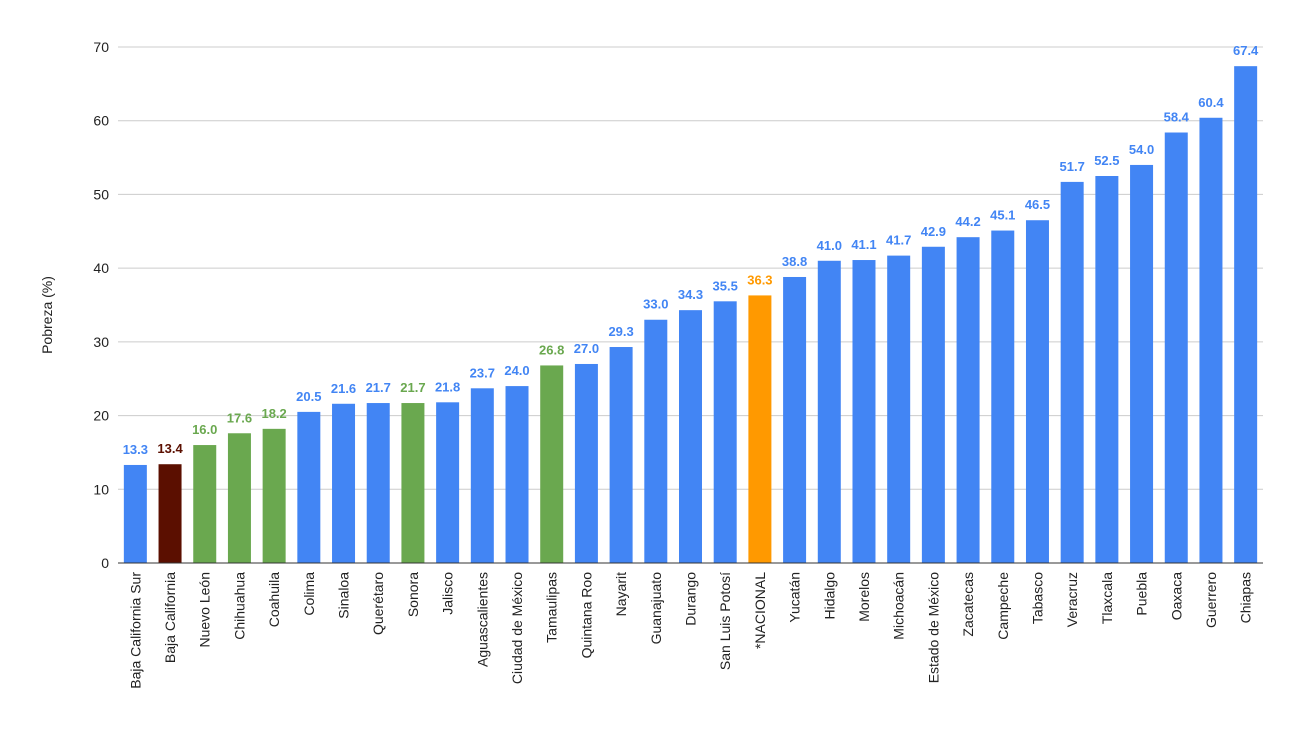 Image resolution: width=1299 pixels, height=744 pixels. I want to click on category-label: Tamaulipas, so click(552, 607).